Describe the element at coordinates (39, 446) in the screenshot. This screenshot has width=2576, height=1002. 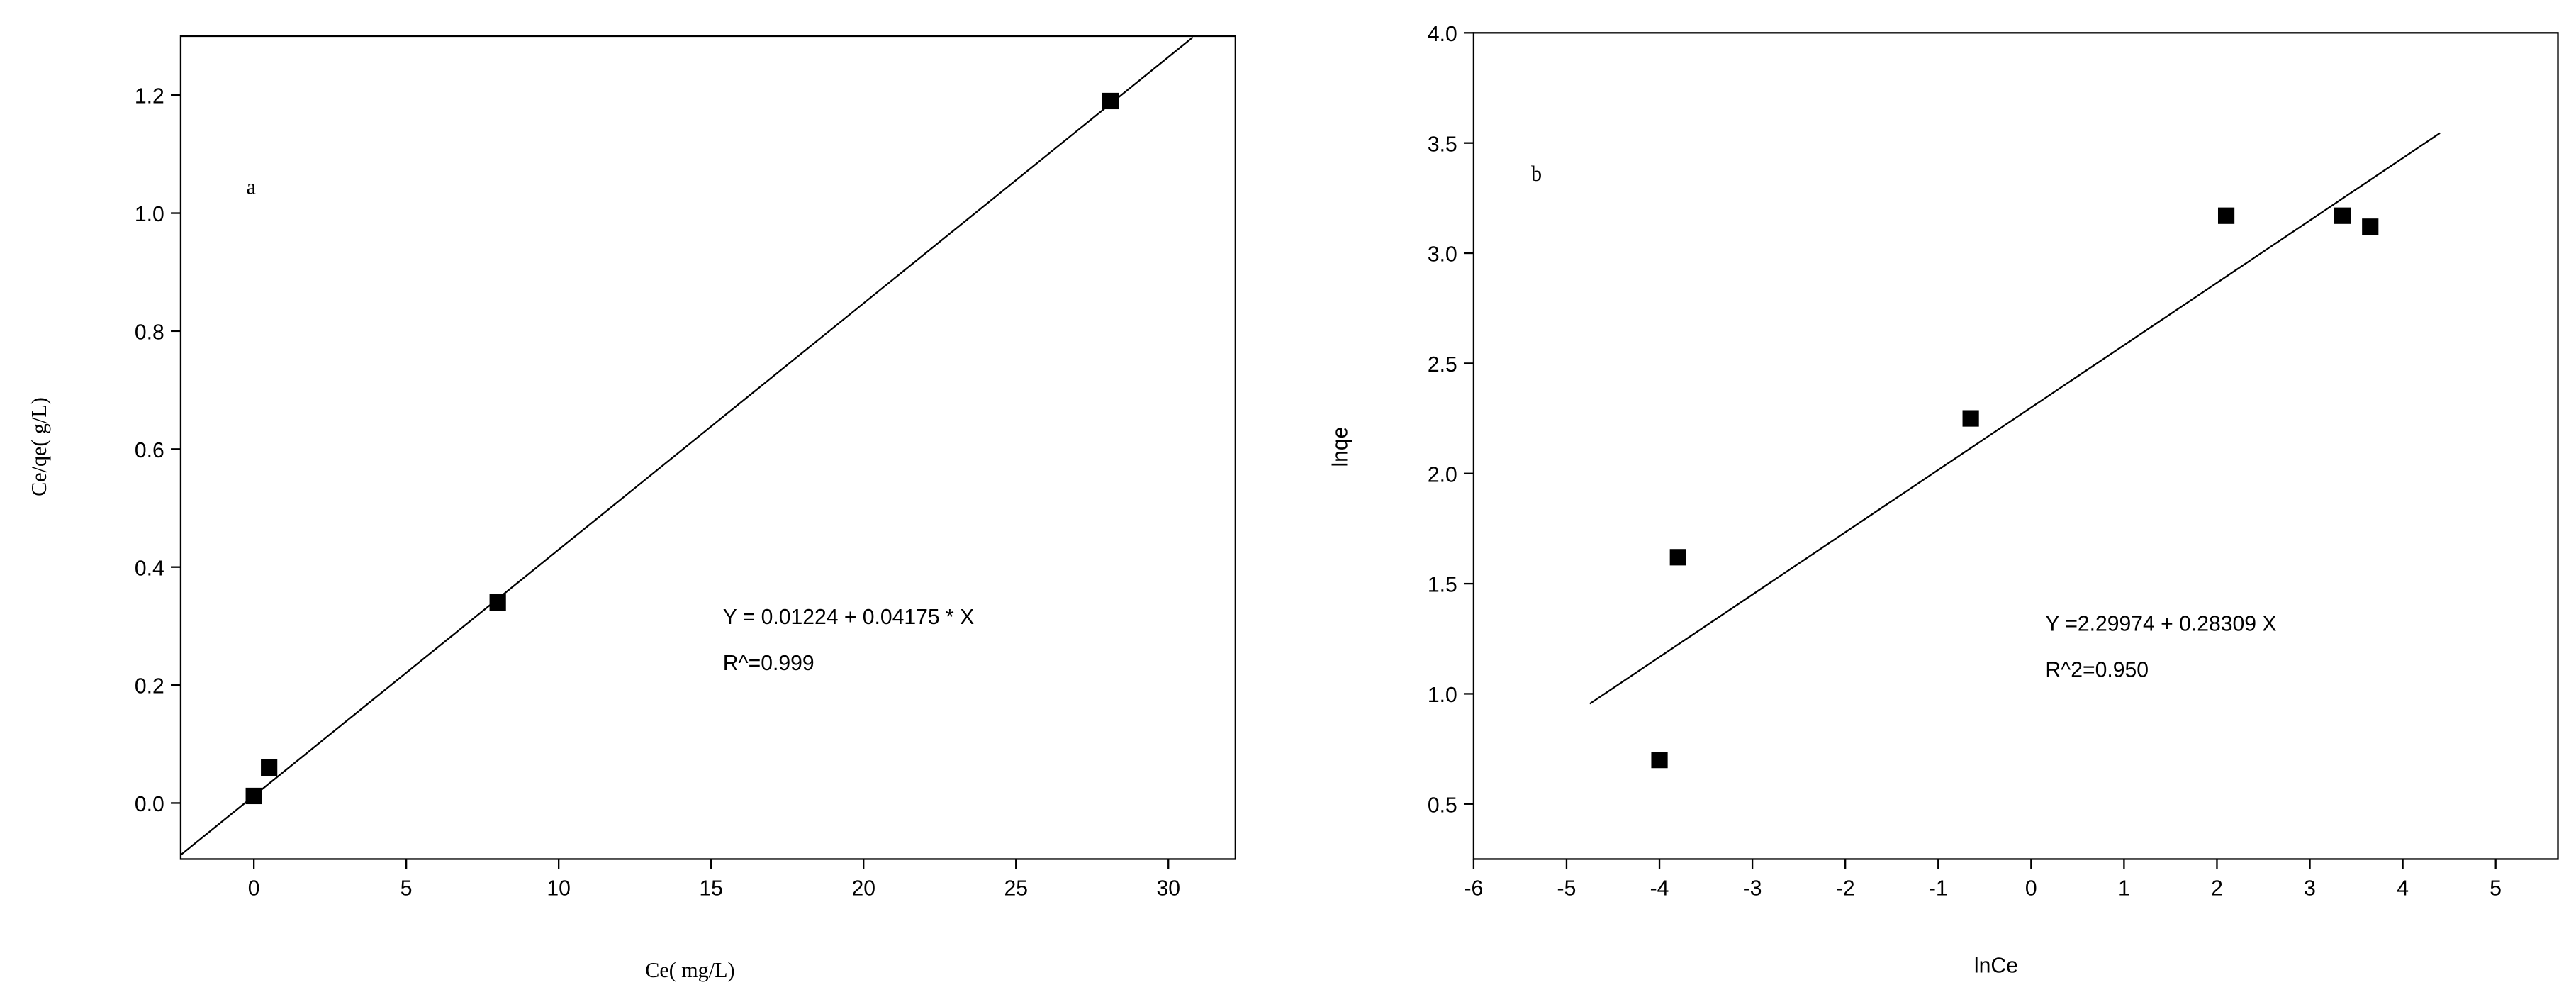
I see `y-axis-label: Ce/qe( g/L)` at that location.